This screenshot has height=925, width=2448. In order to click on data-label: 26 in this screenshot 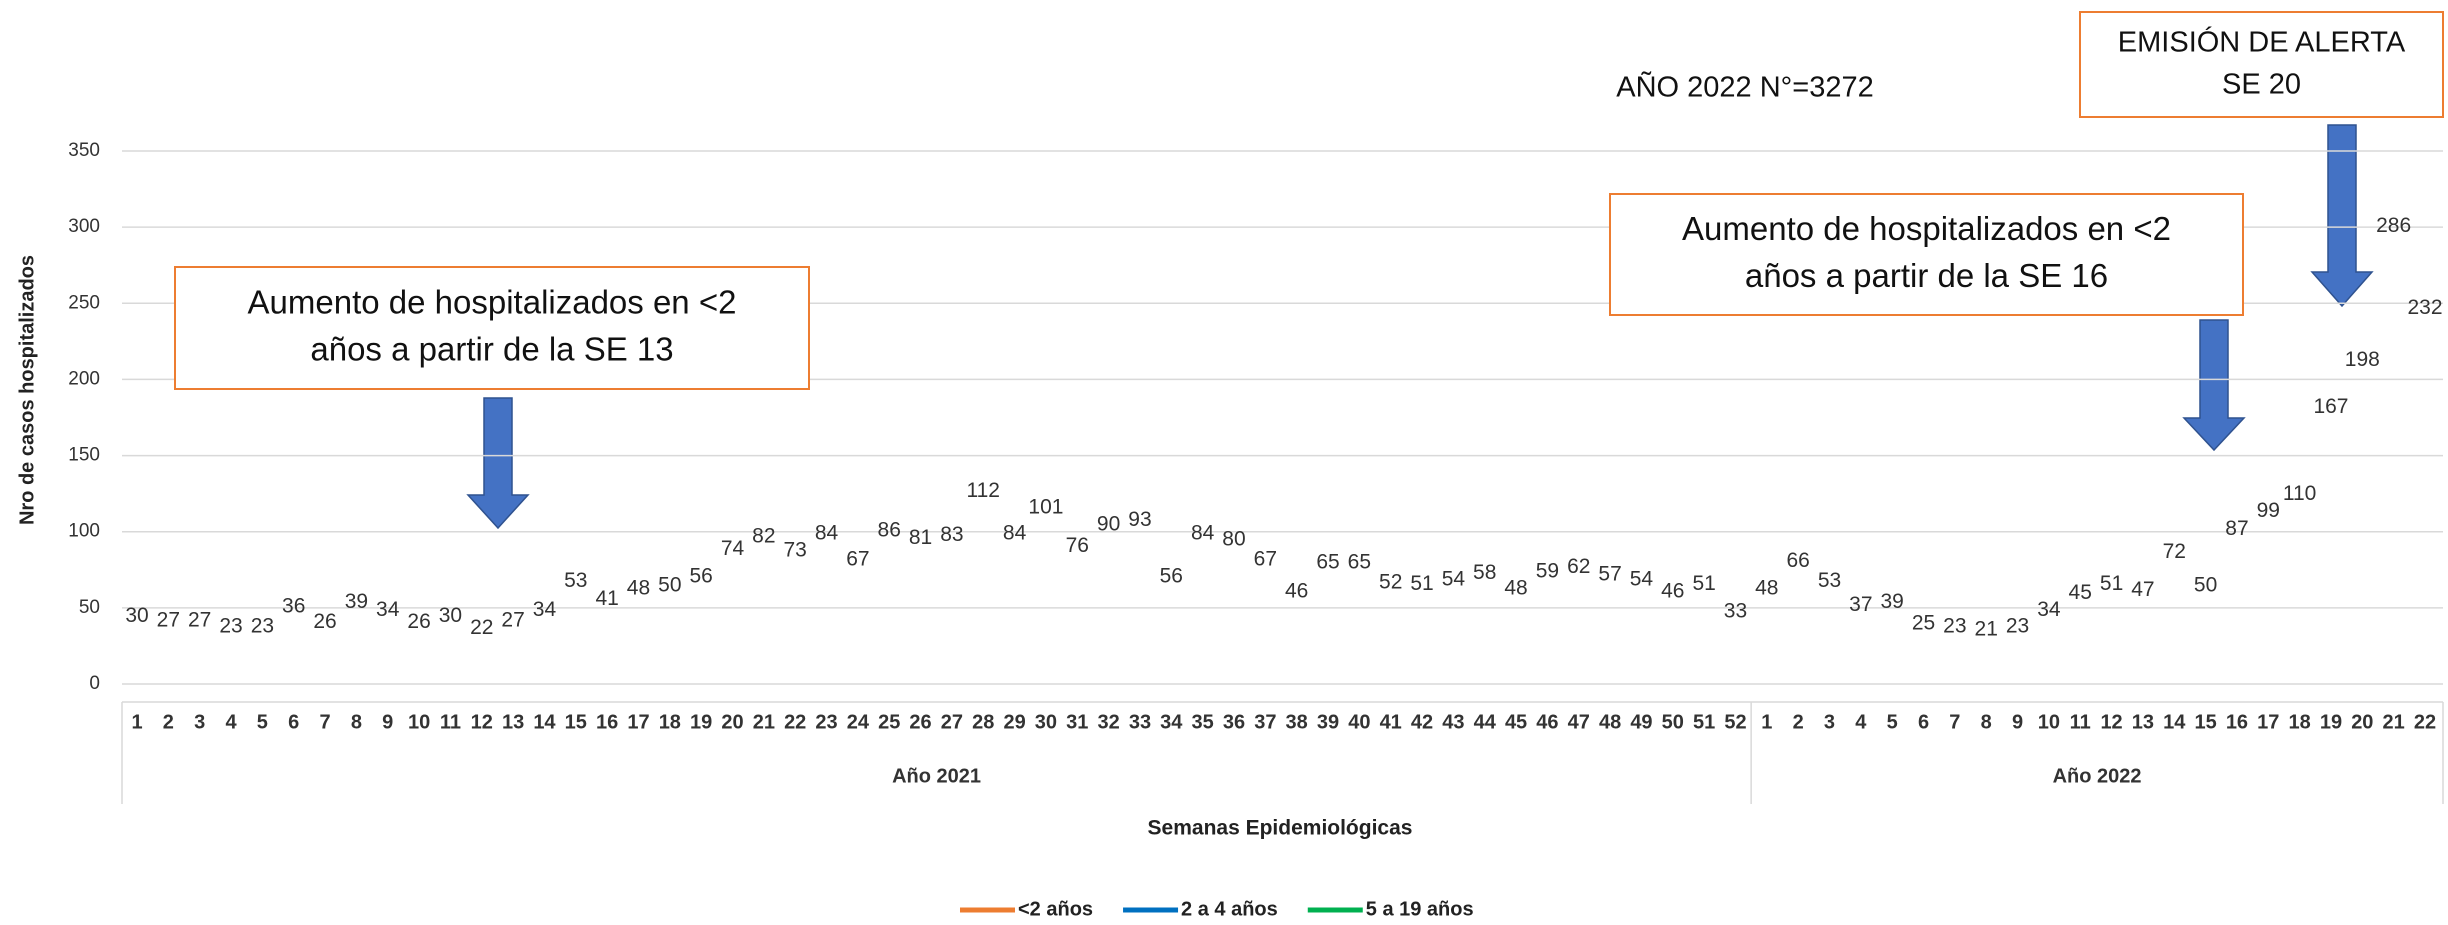, I will do `click(324, 621)`.